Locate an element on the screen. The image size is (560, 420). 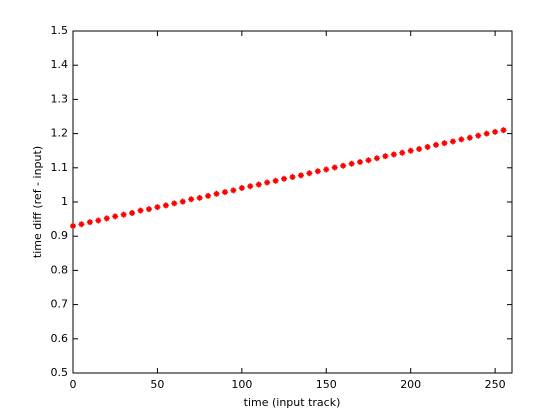
x-tick-label: 150 is located at coordinates (326, 384).